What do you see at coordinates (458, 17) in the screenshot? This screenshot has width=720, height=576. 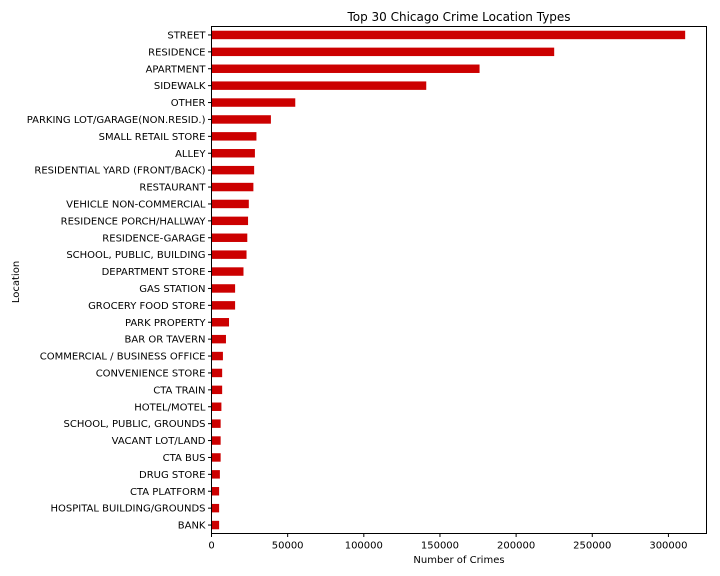 I see `chart-title: Top 30 Chicago Crime Location Types` at bounding box center [458, 17].